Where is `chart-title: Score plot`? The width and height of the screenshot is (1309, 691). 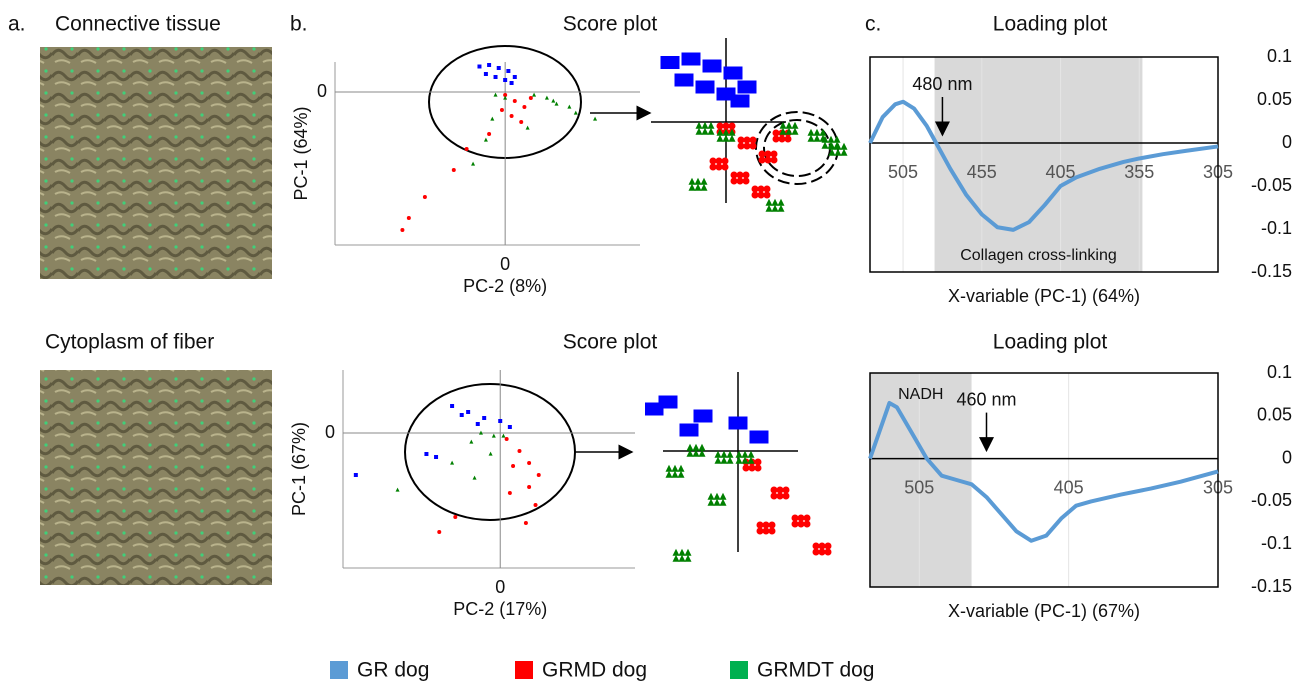 chart-title: Score plot is located at coordinates (610, 24).